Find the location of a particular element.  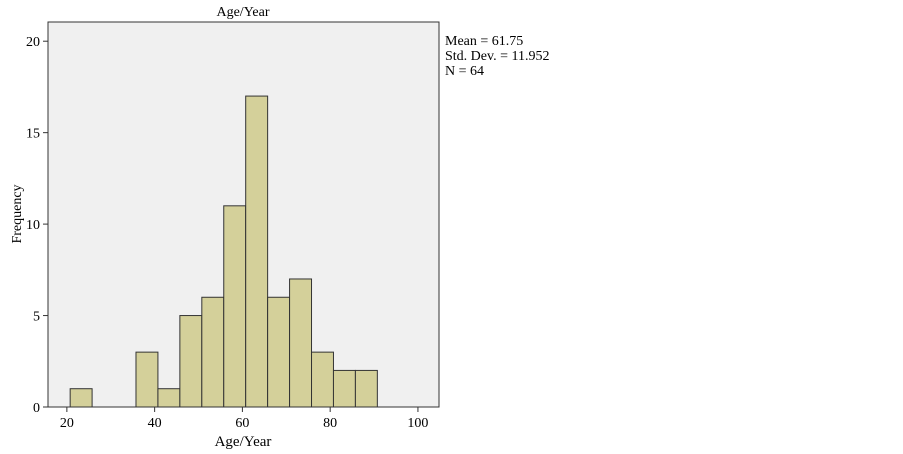

y-axis-label: Frequency is located at coordinates (17, 213).